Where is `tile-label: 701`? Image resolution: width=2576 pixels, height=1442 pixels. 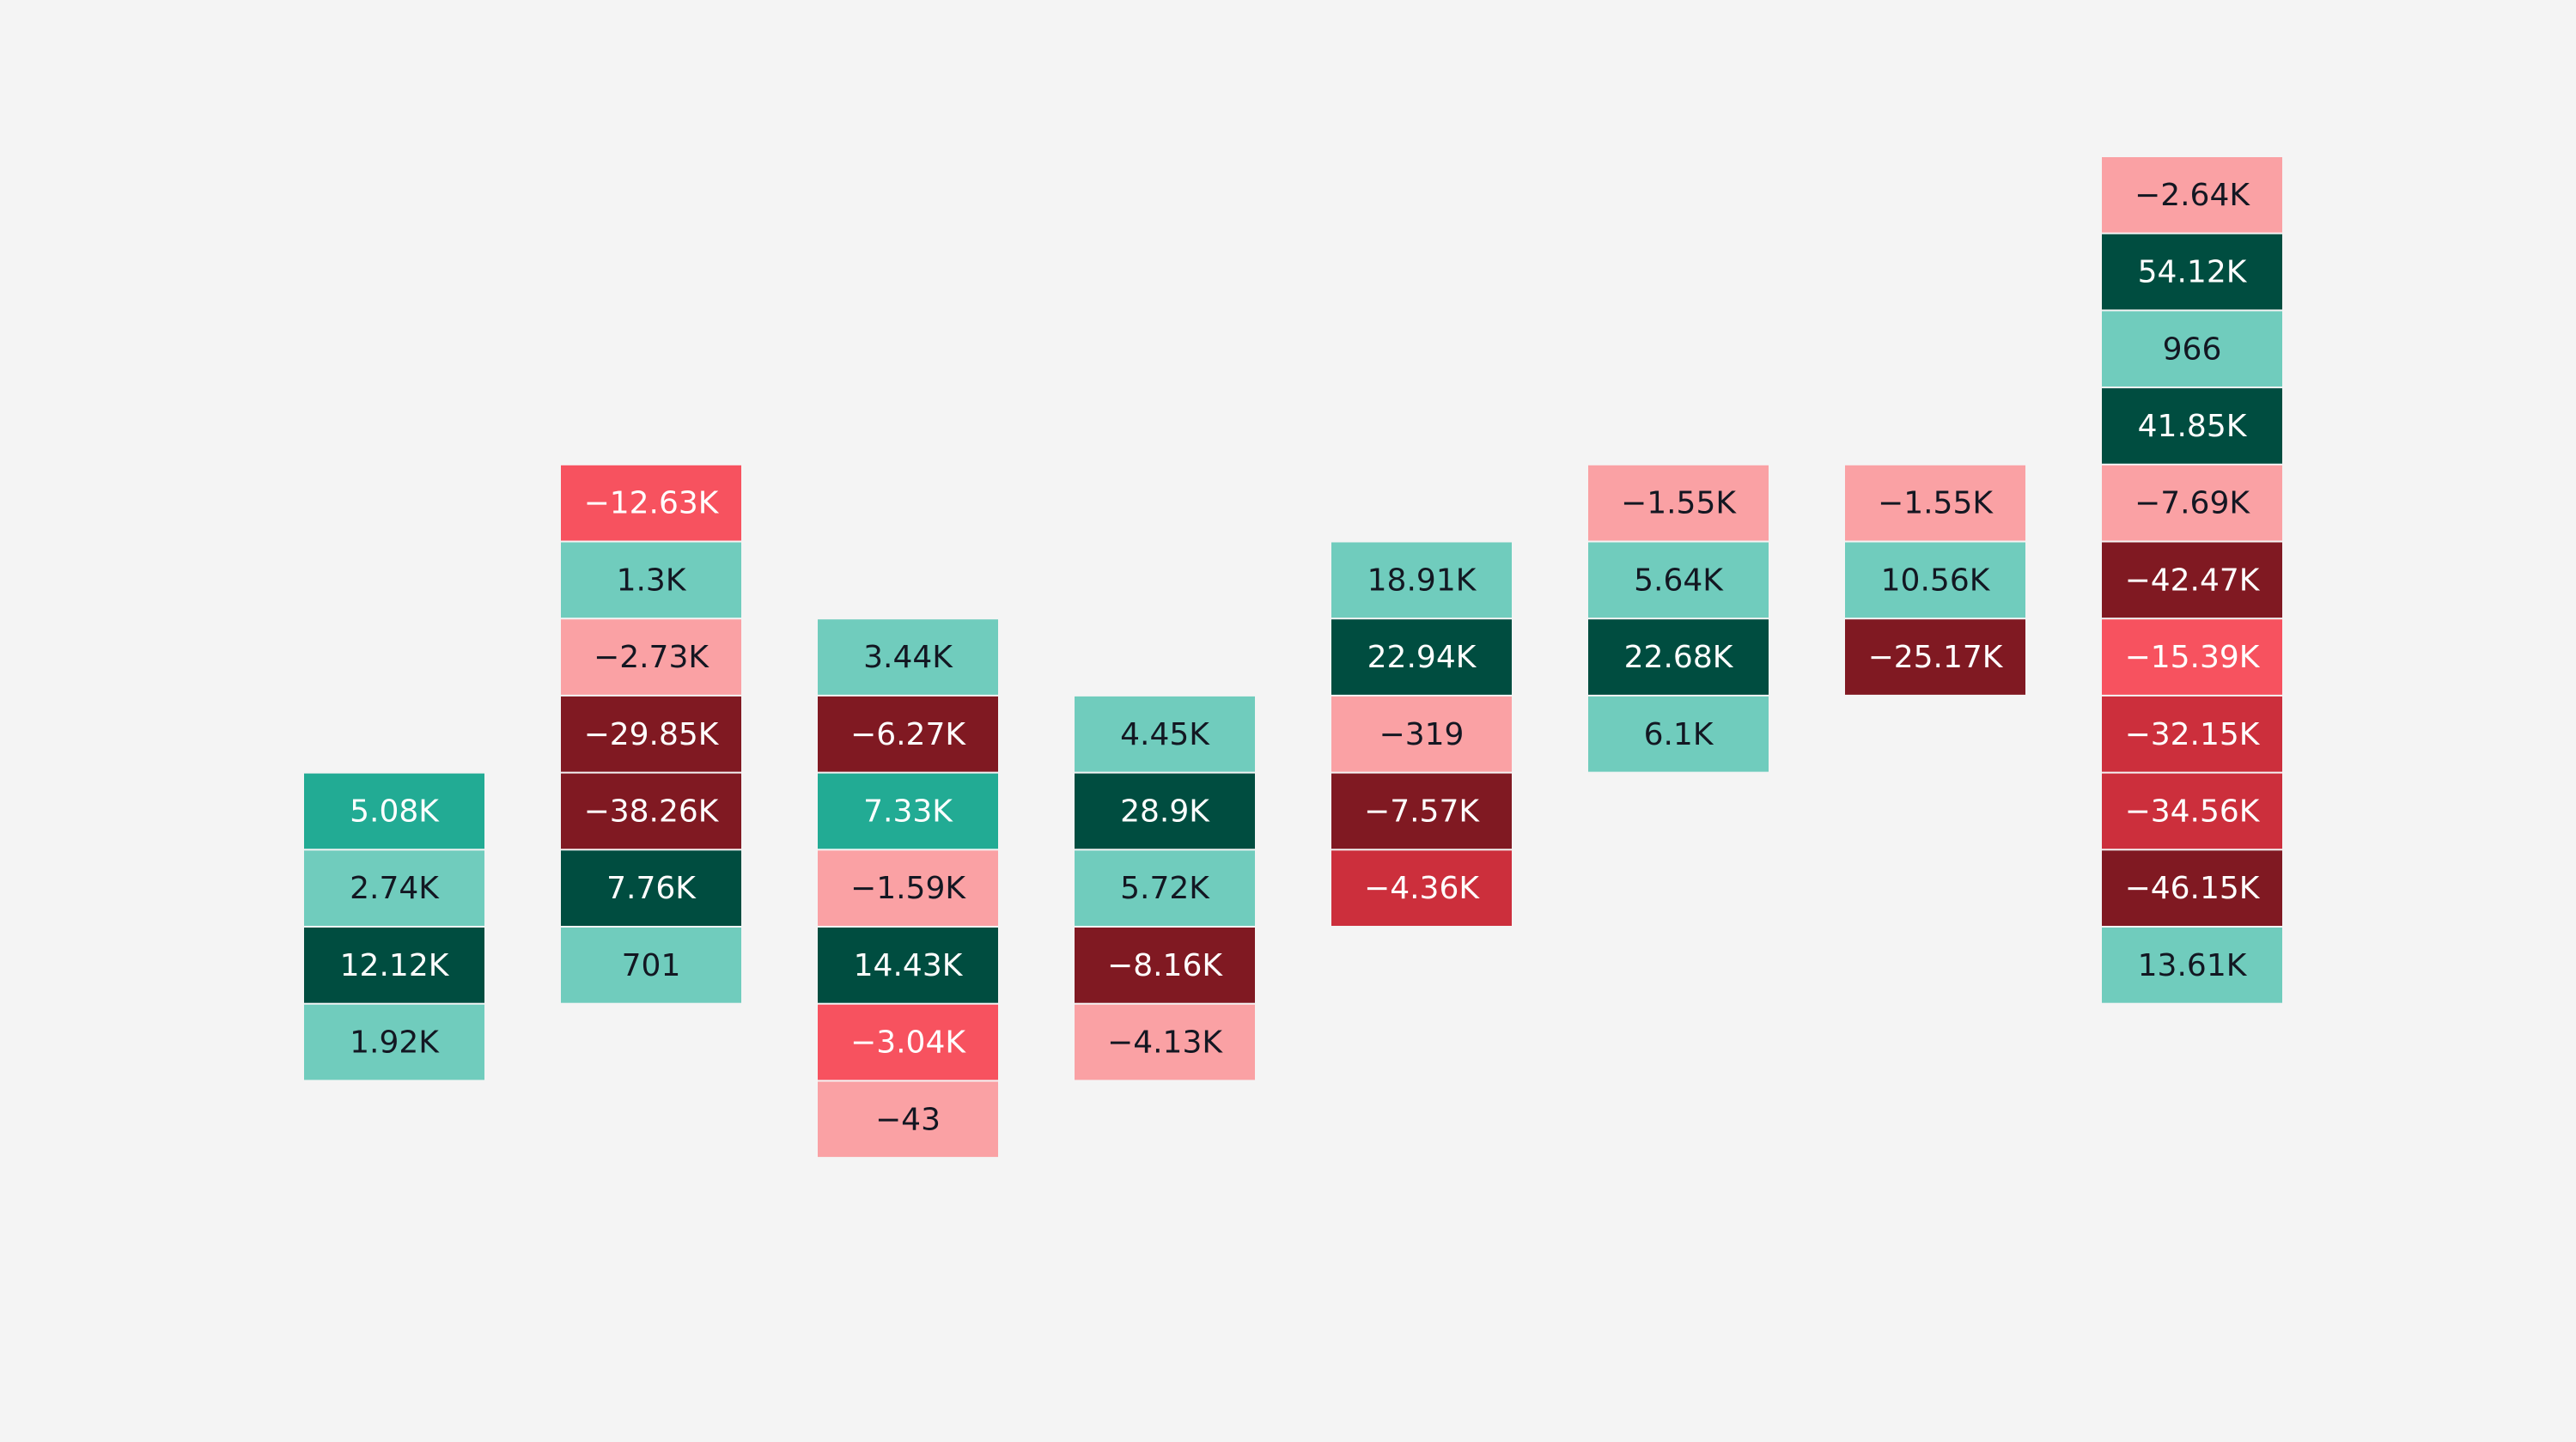
tile-label: 701 is located at coordinates (651, 965).